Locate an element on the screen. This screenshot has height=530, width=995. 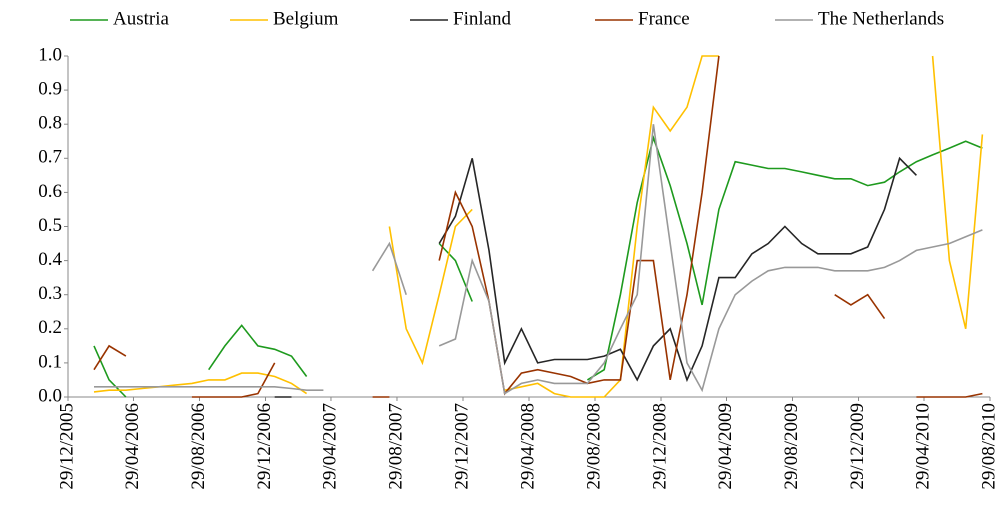
x-tick-label: 29/04/2007 is located at coordinates (329, 446).